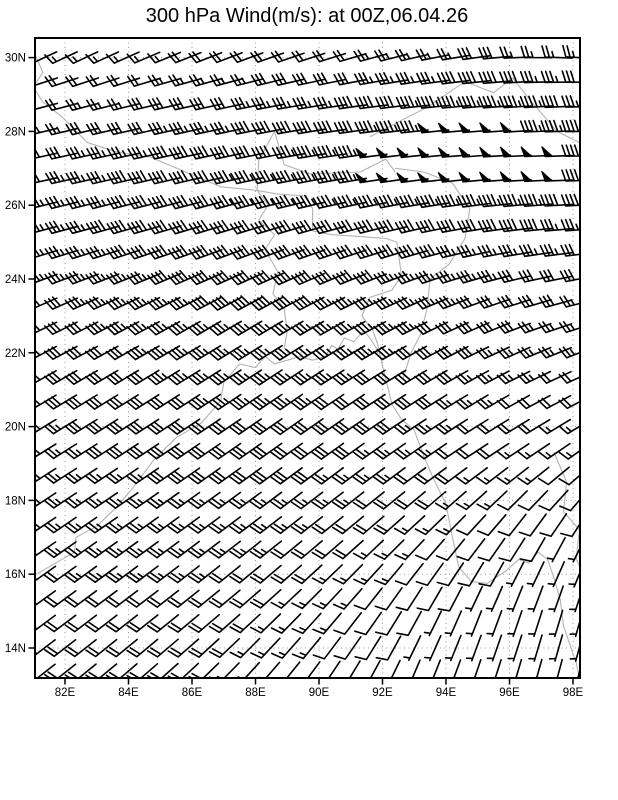  Describe the element at coordinates (573, 693) in the screenshot. I see `lon-label: 98E` at that location.